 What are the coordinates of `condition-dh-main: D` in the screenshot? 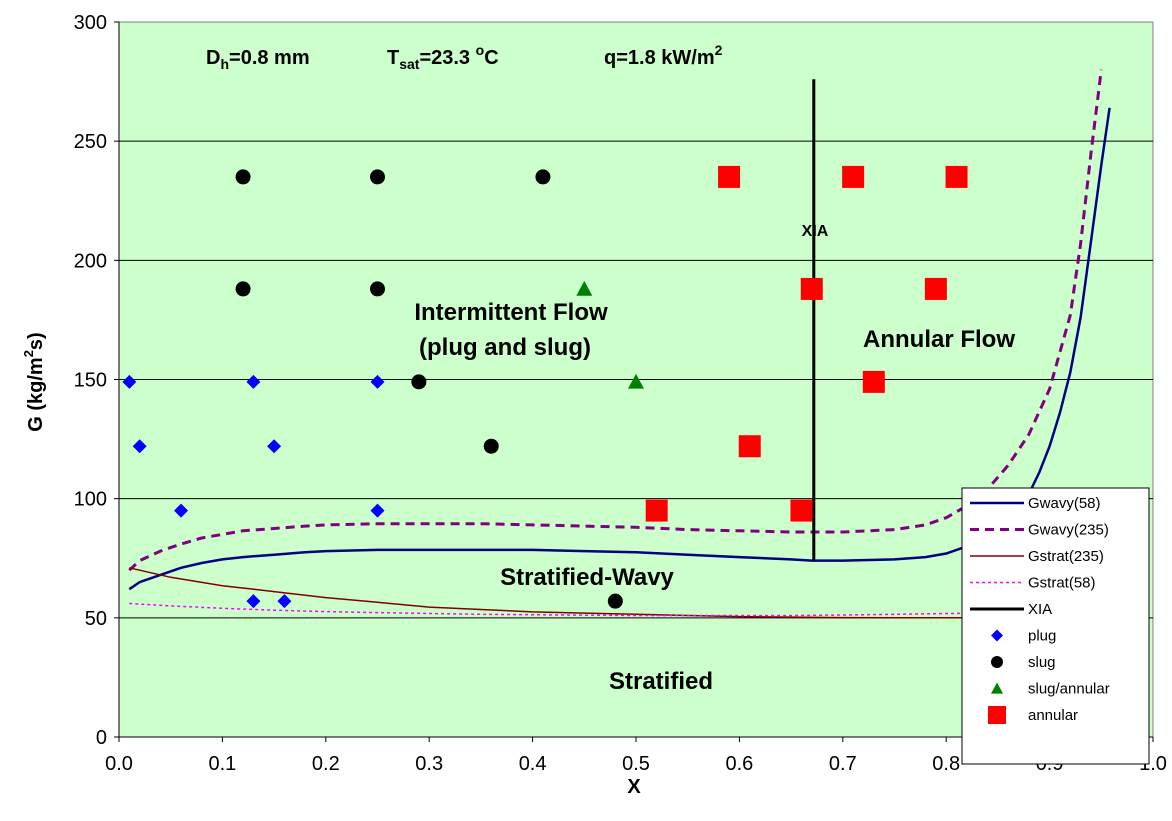 It's located at (213, 58).